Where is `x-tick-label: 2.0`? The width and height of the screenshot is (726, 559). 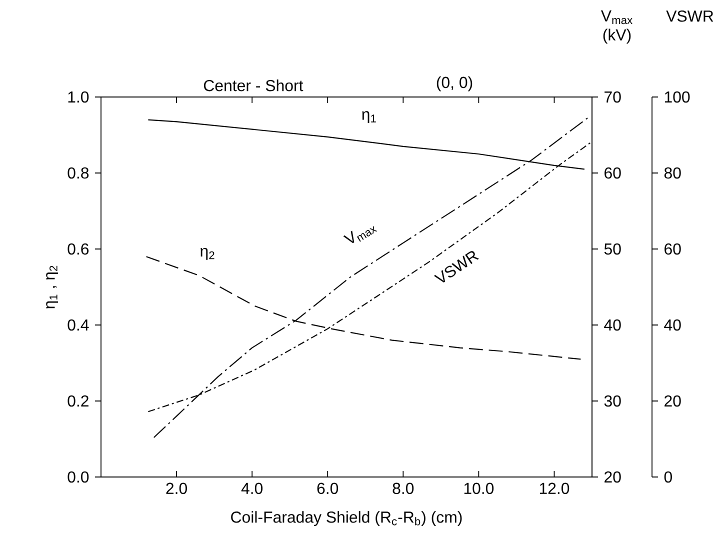 x-tick-label: 2.0 is located at coordinates (176, 488).